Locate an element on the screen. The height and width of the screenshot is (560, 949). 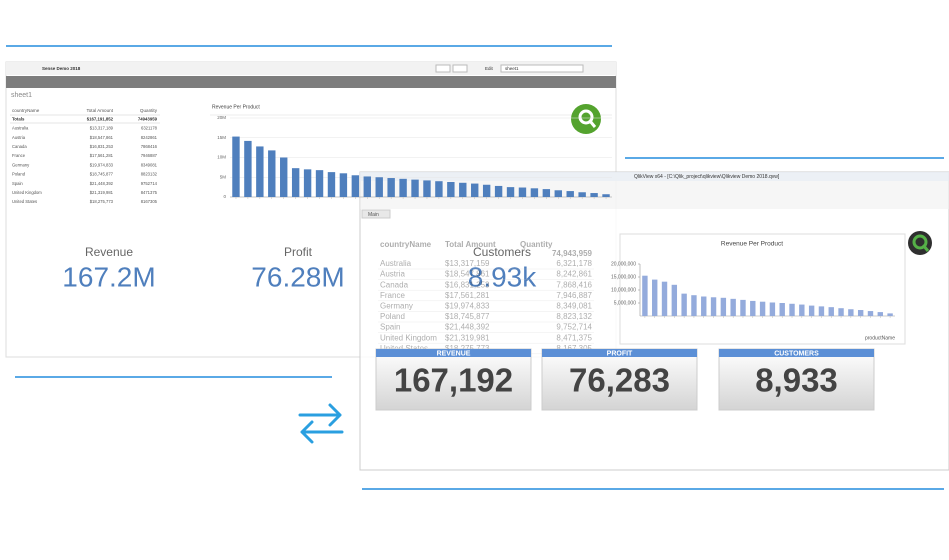
table-cell: Australia is located at coordinates (20, 128).